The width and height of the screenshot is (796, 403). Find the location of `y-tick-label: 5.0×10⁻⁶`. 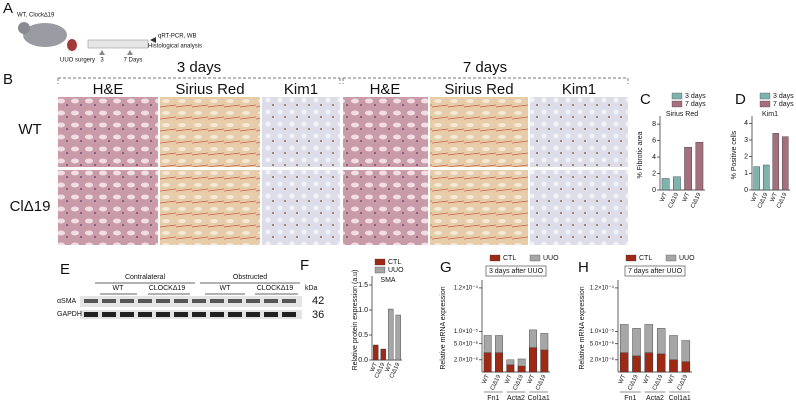

y-tick-label: 5.0×10⁻⁶ is located at coordinates (602, 343).